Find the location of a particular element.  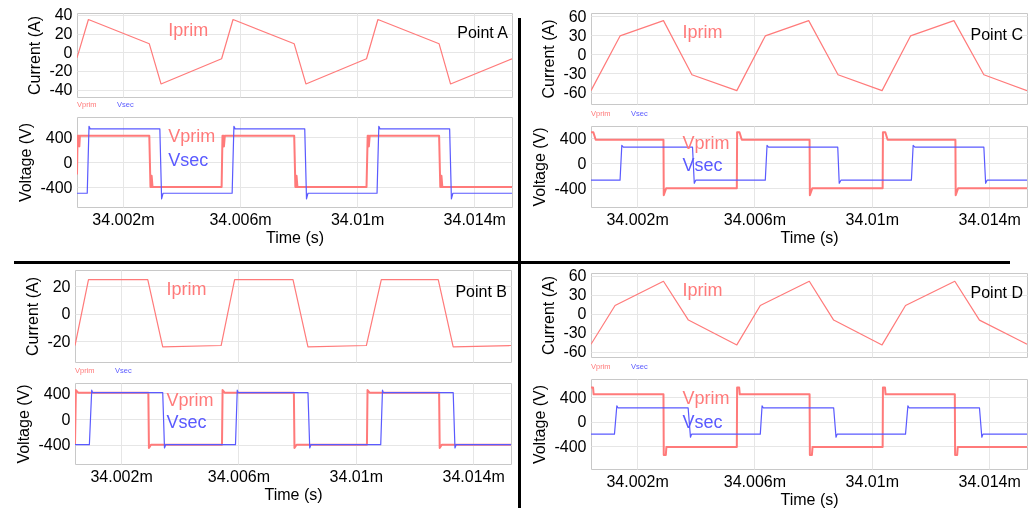

annotation: Point C is located at coordinates (996, 34).